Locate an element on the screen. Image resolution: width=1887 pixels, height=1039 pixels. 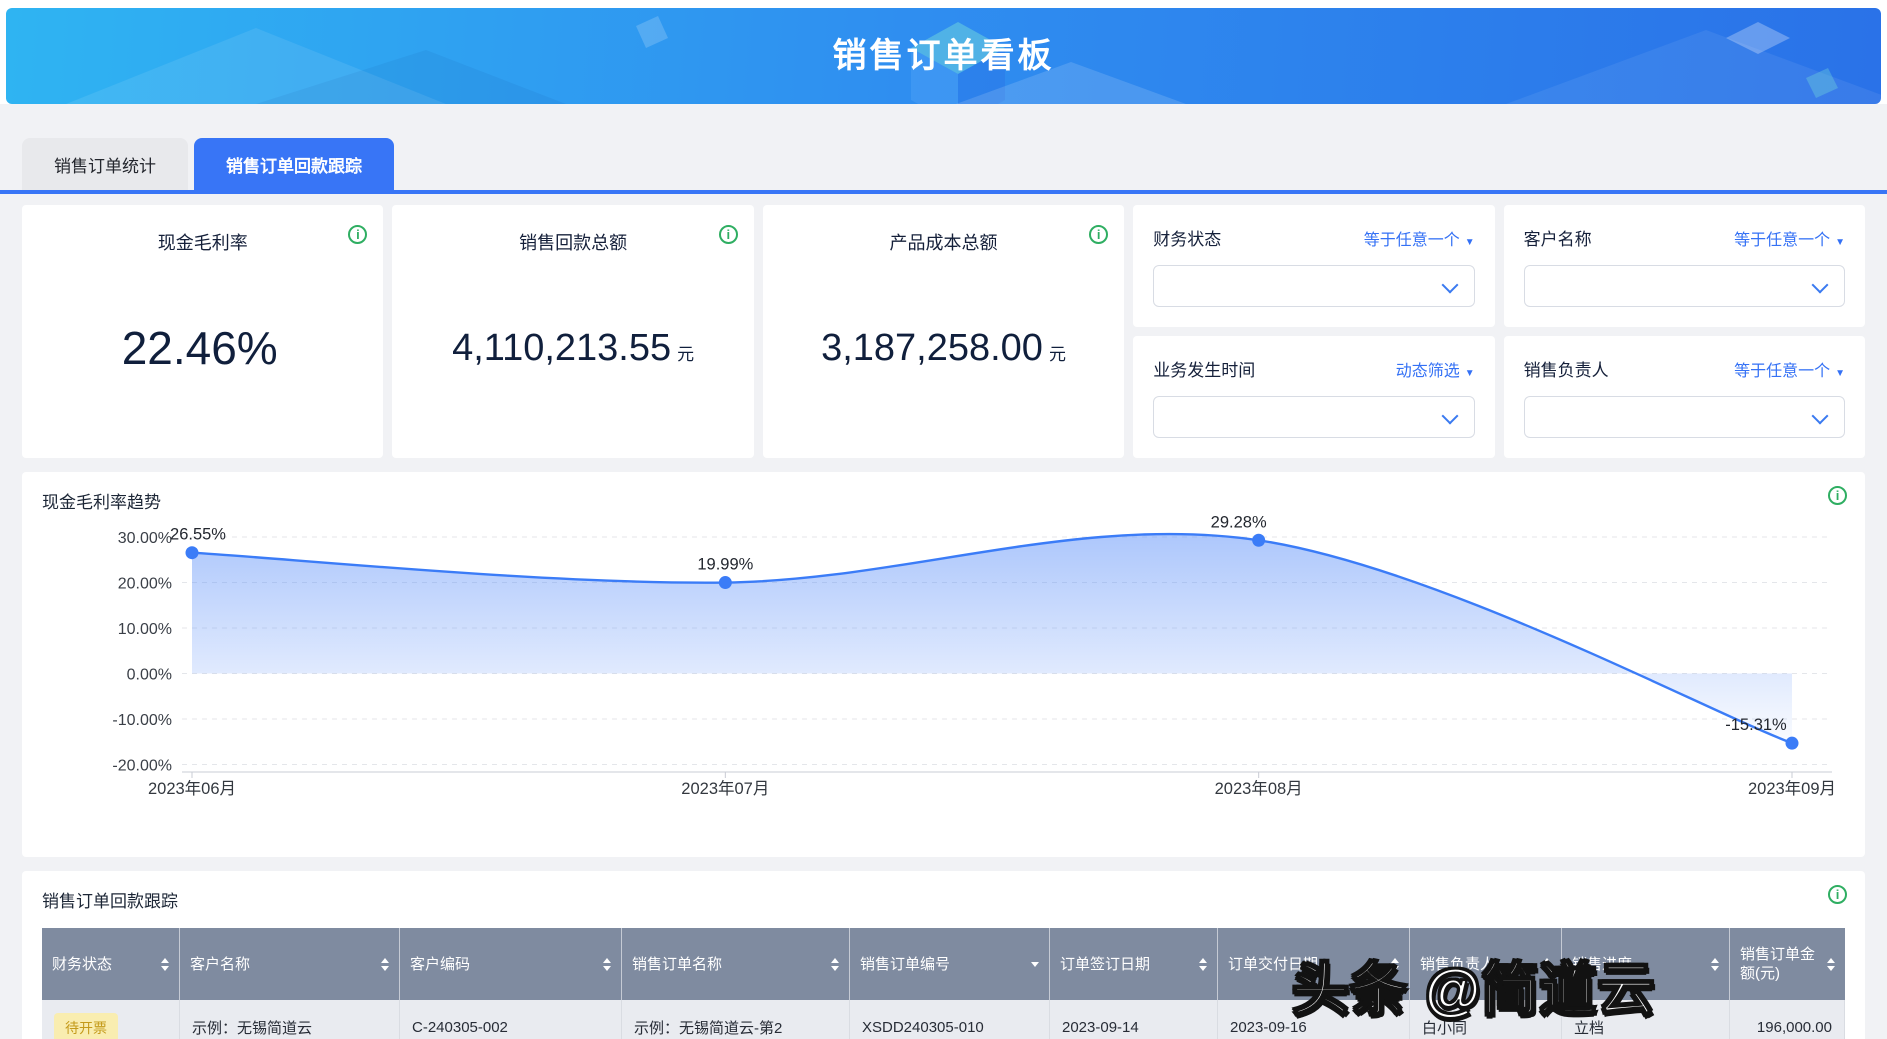
column-label: 客户名称 is located at coordinates (220, 964).